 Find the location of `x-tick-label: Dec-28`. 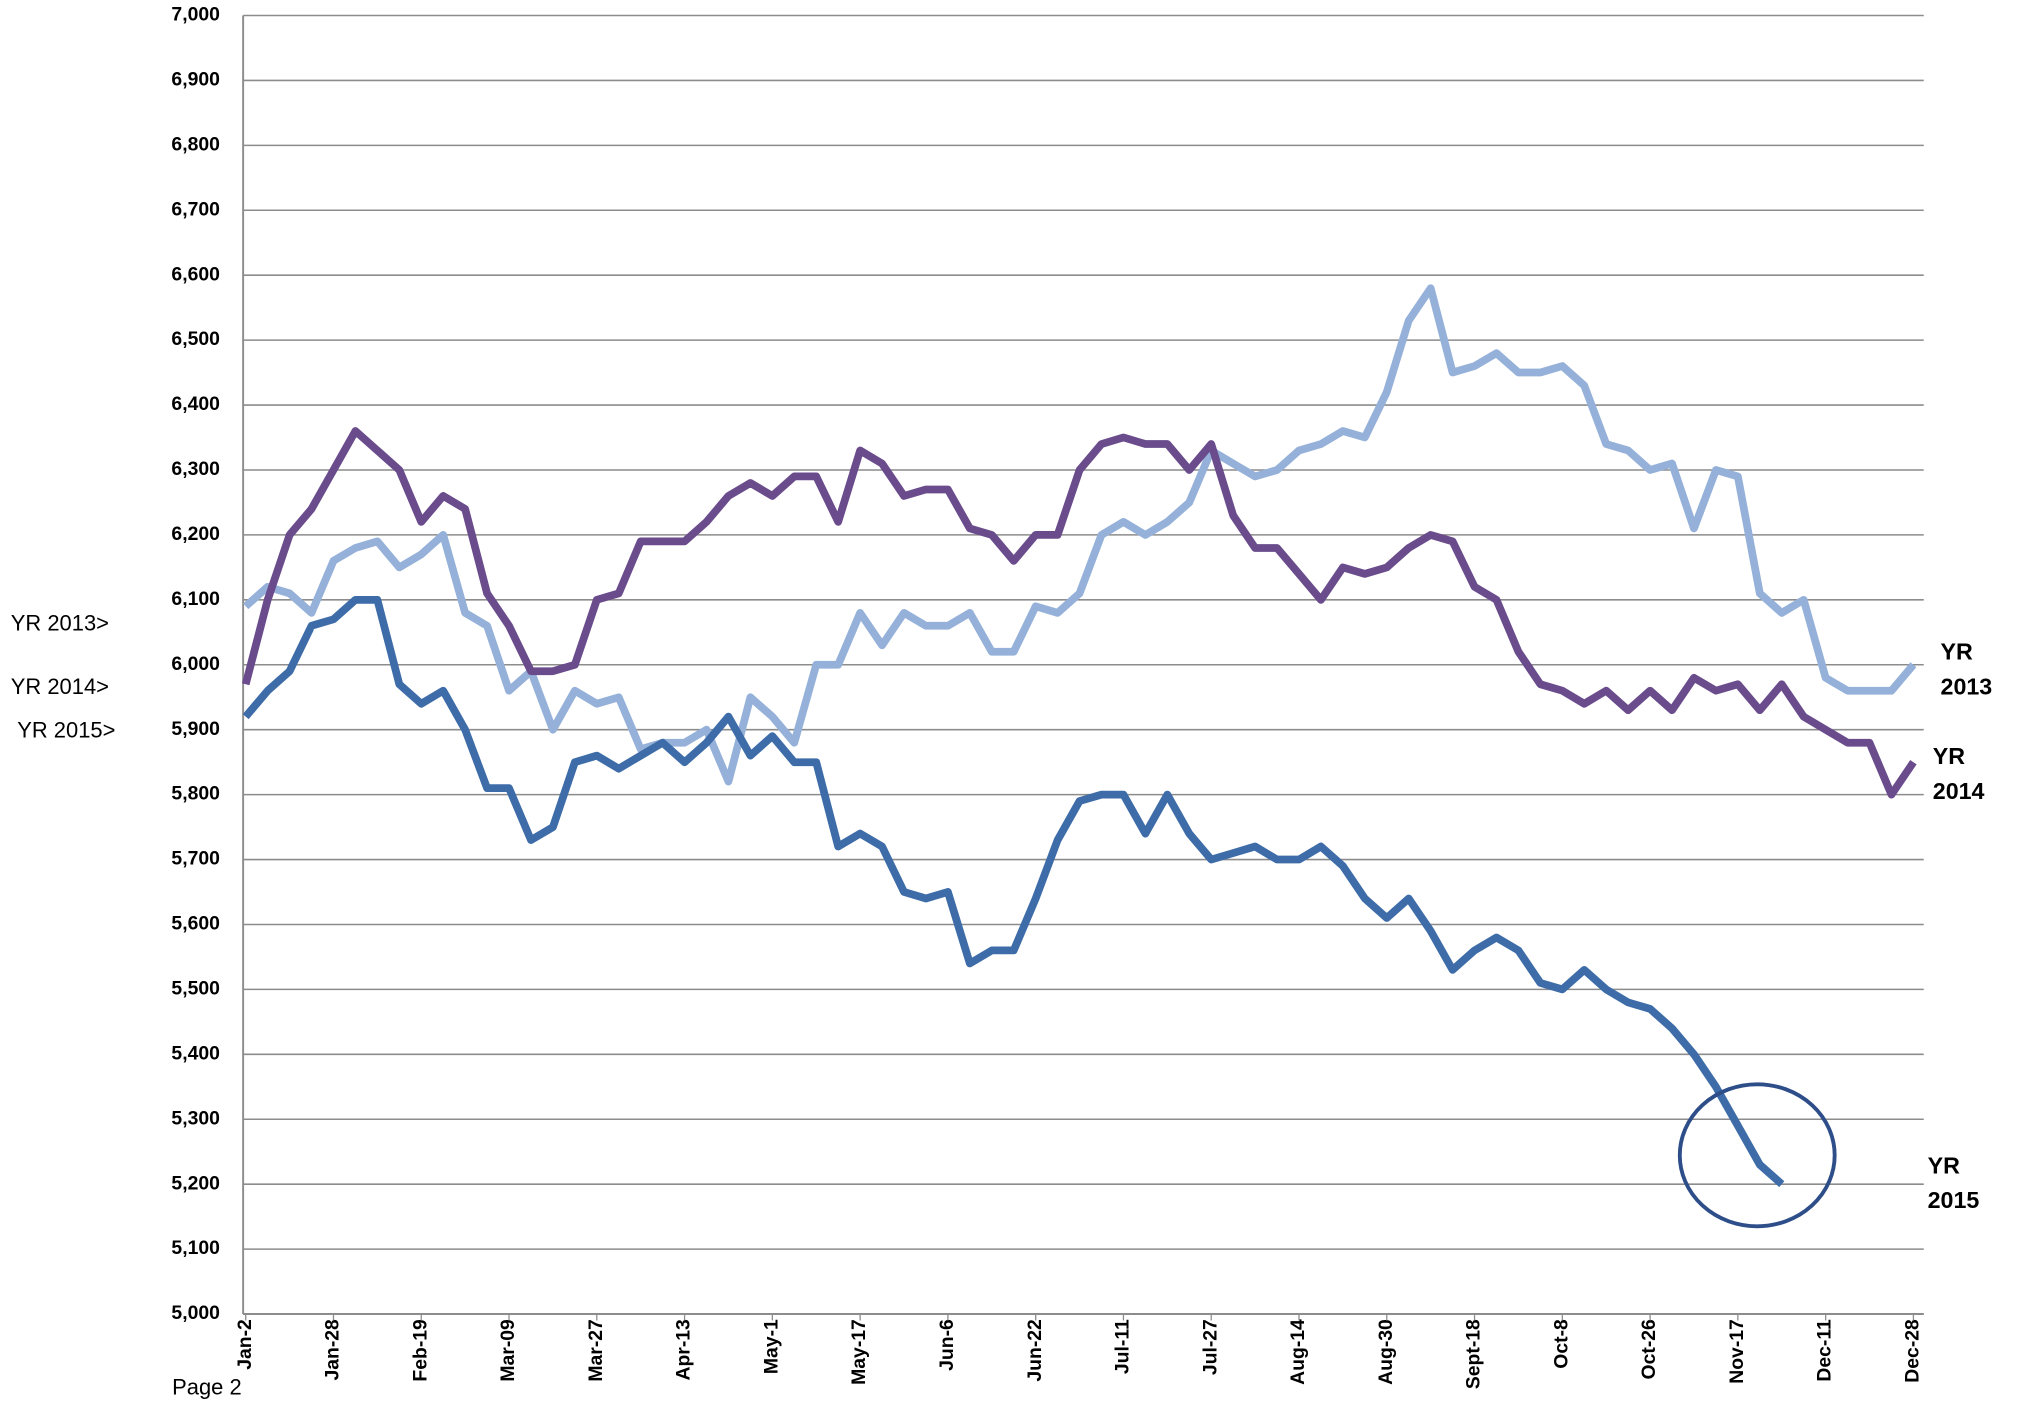

x-tick-label: Dec-28 is located at coordinates (1913, 1351).